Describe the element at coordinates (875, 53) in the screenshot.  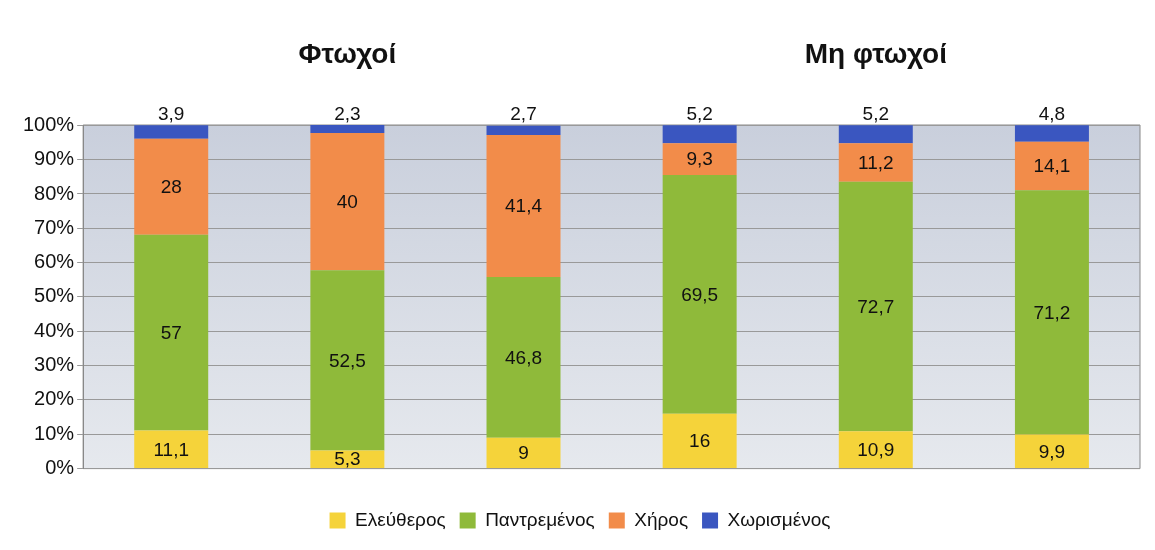
I see `text: Μη φτωχοί` at that location.